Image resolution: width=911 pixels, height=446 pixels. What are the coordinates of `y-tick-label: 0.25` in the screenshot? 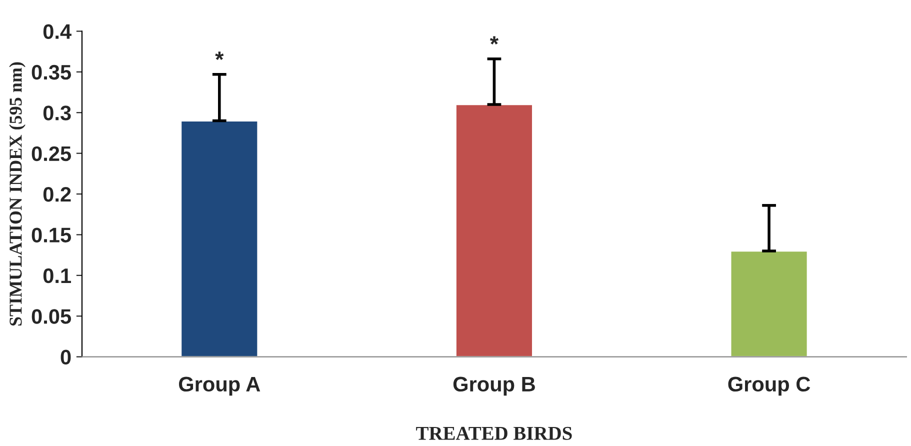 It's located at (51, 154).